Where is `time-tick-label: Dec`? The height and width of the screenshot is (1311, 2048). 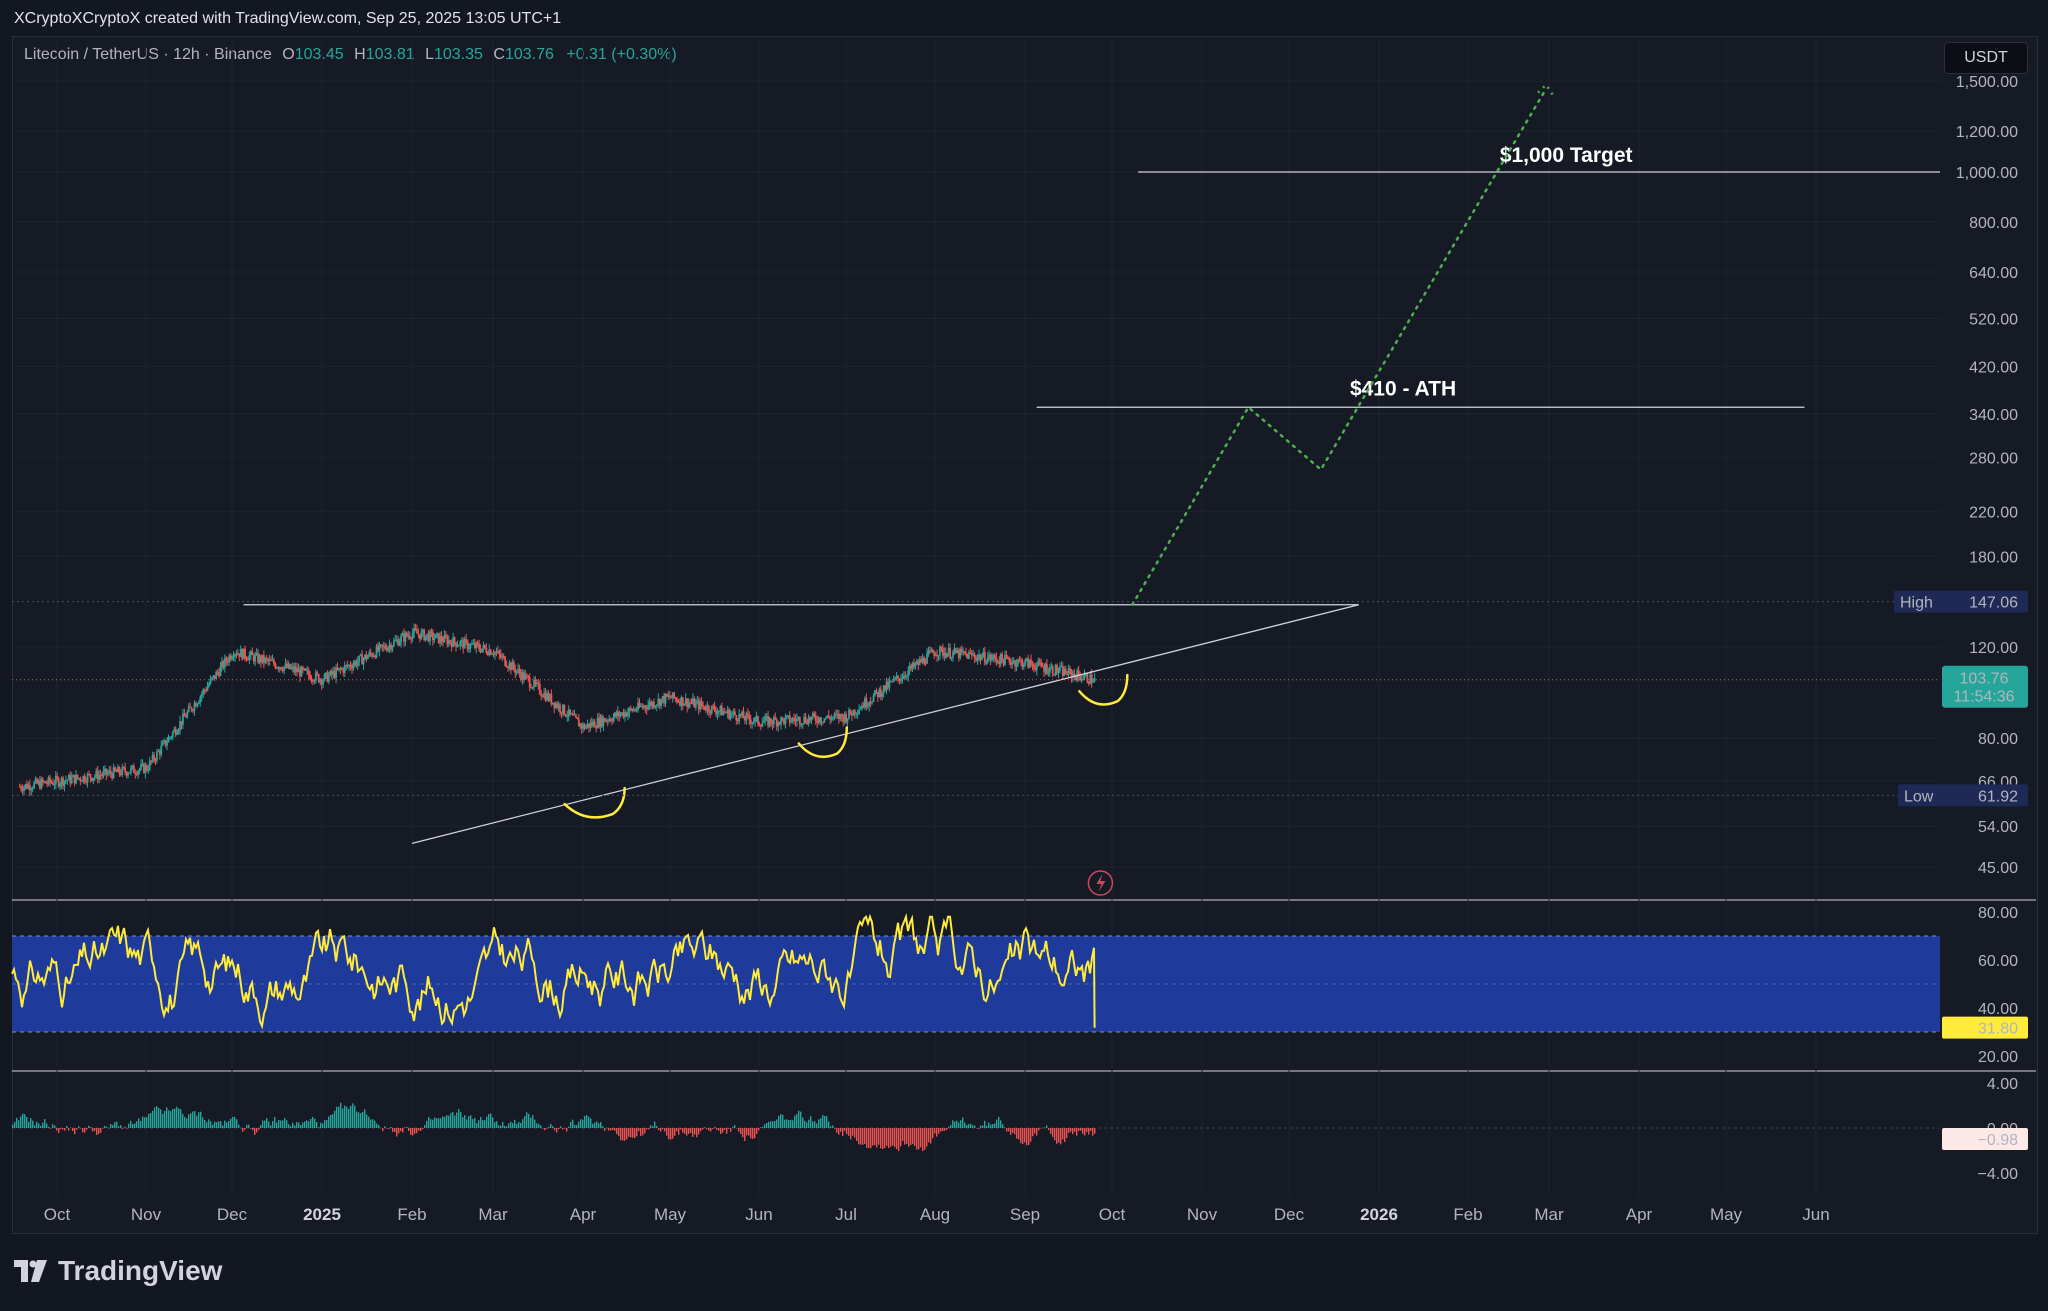 time-tick-label: Dec is located at coordinates (232, 1214).